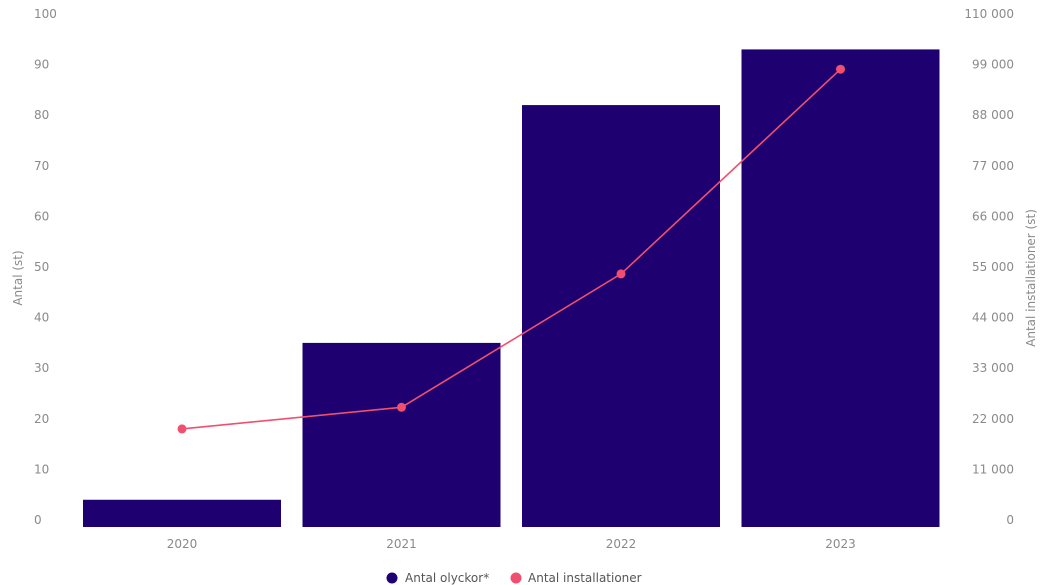 Image resolution: width=1040 pixels, height=585 pixels. Describe the element at coordinates (41, 216) in the screenshot. I see `y-tick-label: 60` at that location.